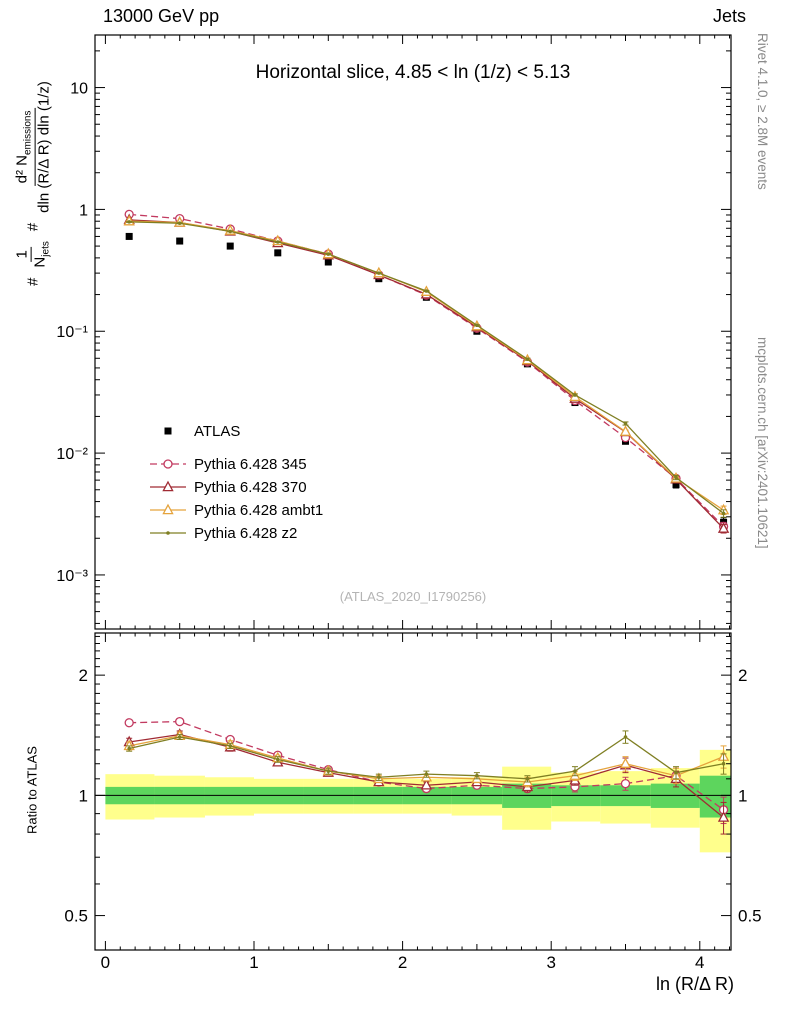 Image resolution: width=786 pixels, height=1024 pixels. I want to click on svg-text: Pythia 6.428 370, so click(250, 487).